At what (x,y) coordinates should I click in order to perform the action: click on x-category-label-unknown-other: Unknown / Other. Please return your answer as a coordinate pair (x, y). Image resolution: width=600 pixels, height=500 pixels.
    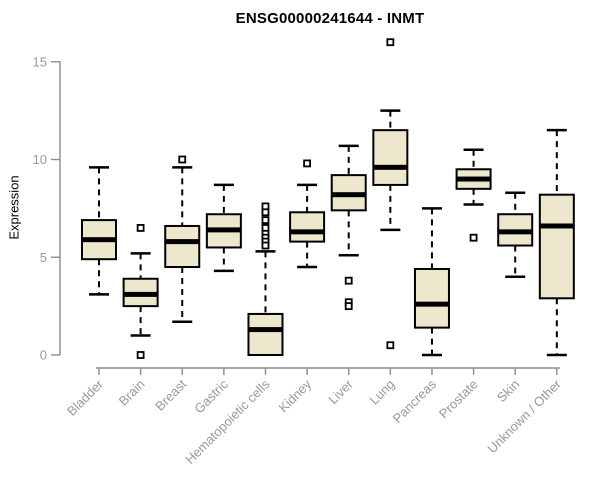
    Looking at the image, I should click on (524, 416).